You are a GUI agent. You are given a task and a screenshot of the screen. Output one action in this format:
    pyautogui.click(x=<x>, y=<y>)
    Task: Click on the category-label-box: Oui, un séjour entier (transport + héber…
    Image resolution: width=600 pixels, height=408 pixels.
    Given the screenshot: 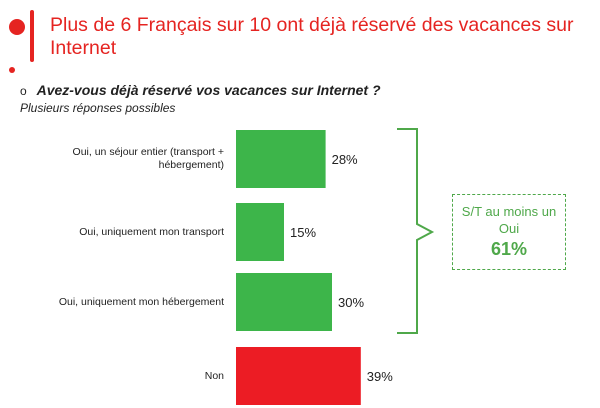 What is the action you would take?
    pyautogui.click(x=148, y=158)
    